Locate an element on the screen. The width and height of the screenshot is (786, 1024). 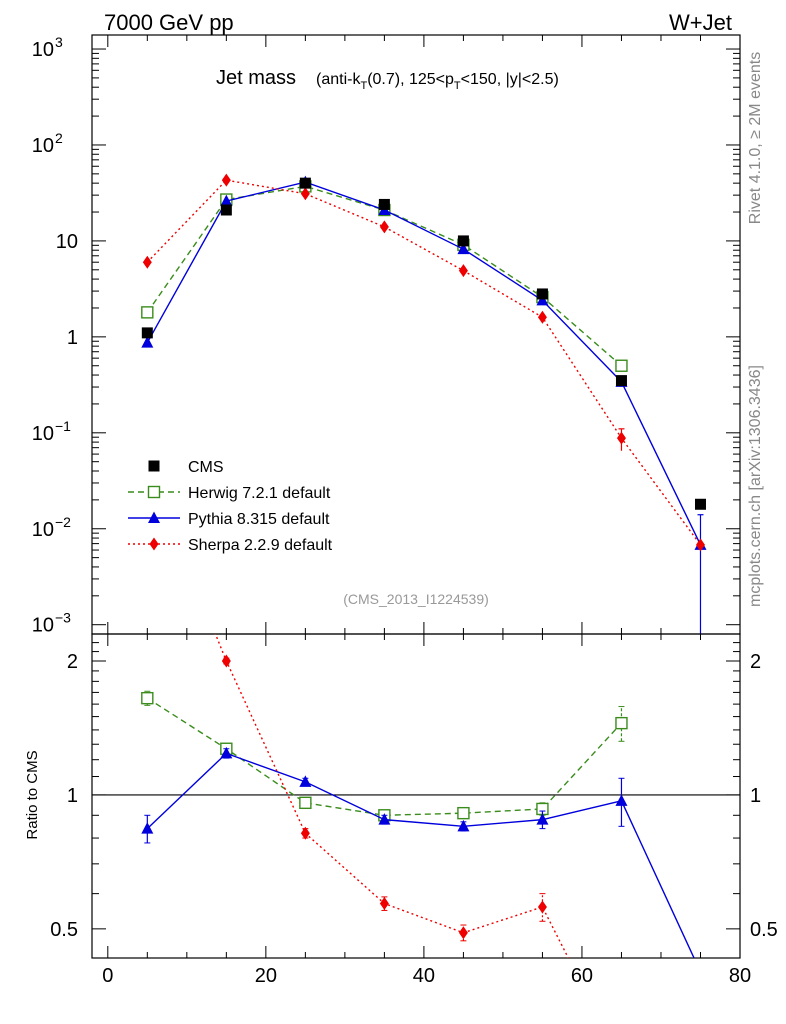
legend-label-cms: CMS is located at coordinates (206, 467).